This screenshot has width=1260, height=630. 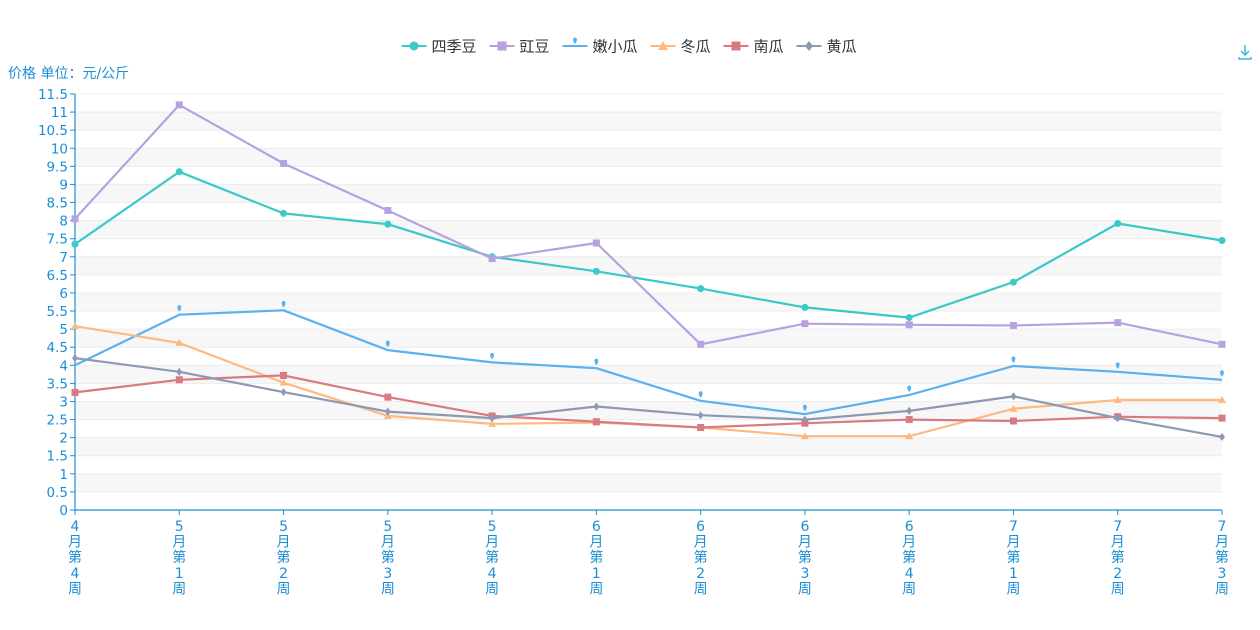 What do you see at coordinates (53, 131) in the screenshot?
I see `y-tick-label: 10.5` at bounding box center [53, 131].